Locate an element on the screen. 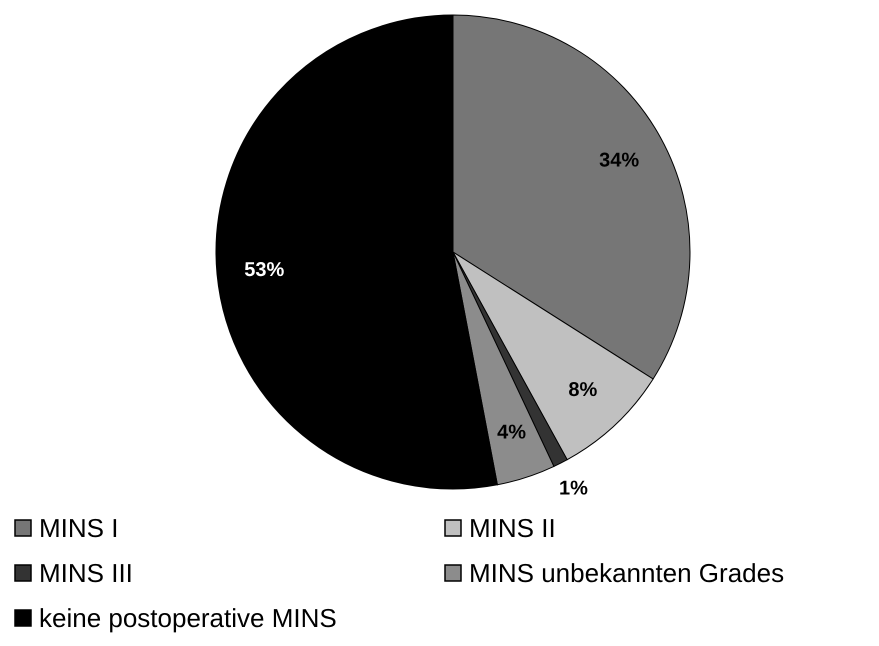 Image resolution: width=879 pixels, height=646 pixels. legend-label: keine postoperative MINS is located at coordinates (188, 618).